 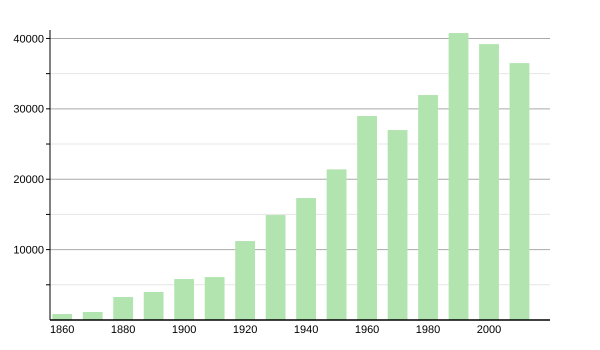 What do you see at coordinates (28, 180) in the screenshot?
I see `y-tick-label: 20000` at bounding box center [28, 180].